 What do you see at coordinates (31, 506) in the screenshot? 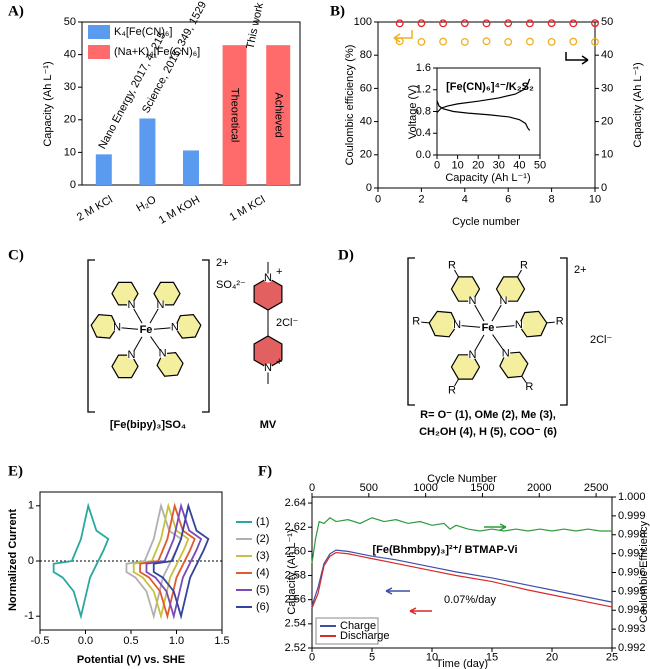
I see `y-tick-label: 1` at bounding box center [31, 506].